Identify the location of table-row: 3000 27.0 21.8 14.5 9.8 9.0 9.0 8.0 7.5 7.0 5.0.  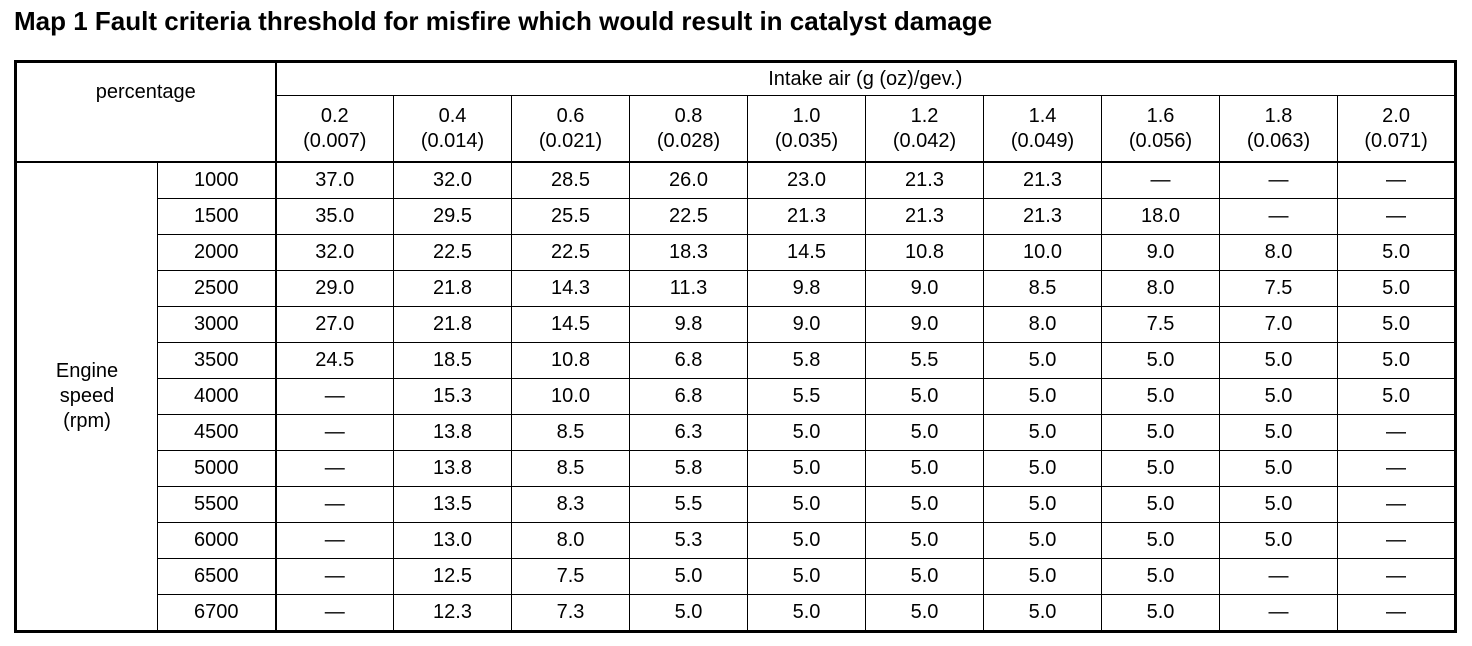
(737, 324).